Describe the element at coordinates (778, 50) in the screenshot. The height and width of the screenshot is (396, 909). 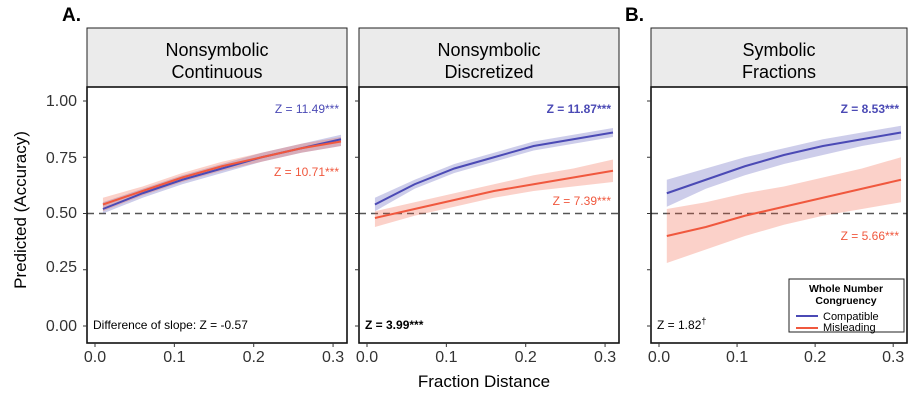
I see `panel-title-line1: Symbolic` at that location.